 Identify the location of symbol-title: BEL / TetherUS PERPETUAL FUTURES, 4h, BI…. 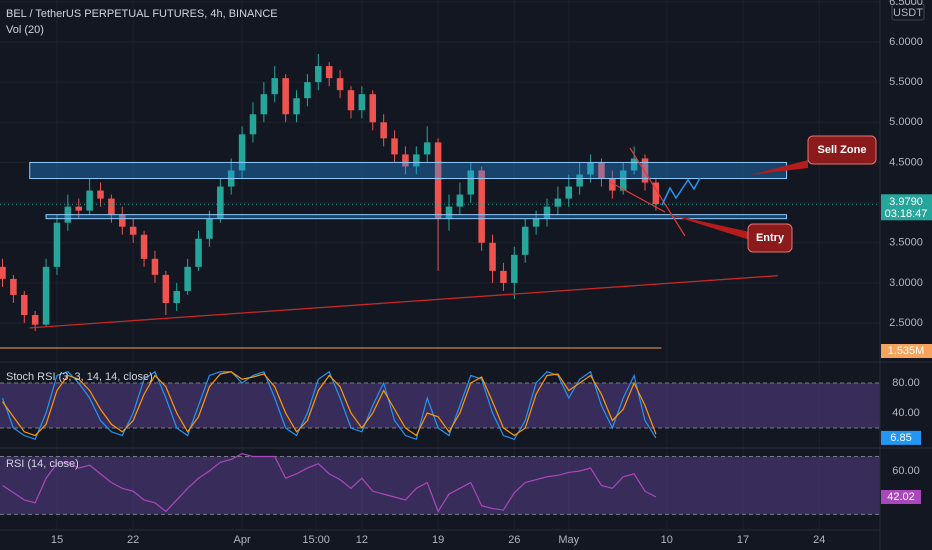
(142, 14).